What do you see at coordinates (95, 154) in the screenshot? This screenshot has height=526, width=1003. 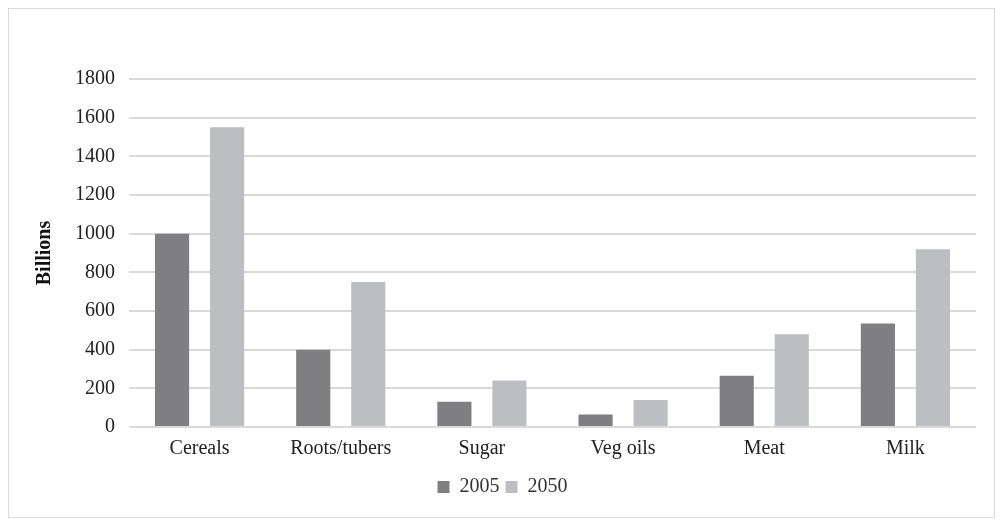 I see `y-tick-label: 1400` at bounding box center [95, 154].